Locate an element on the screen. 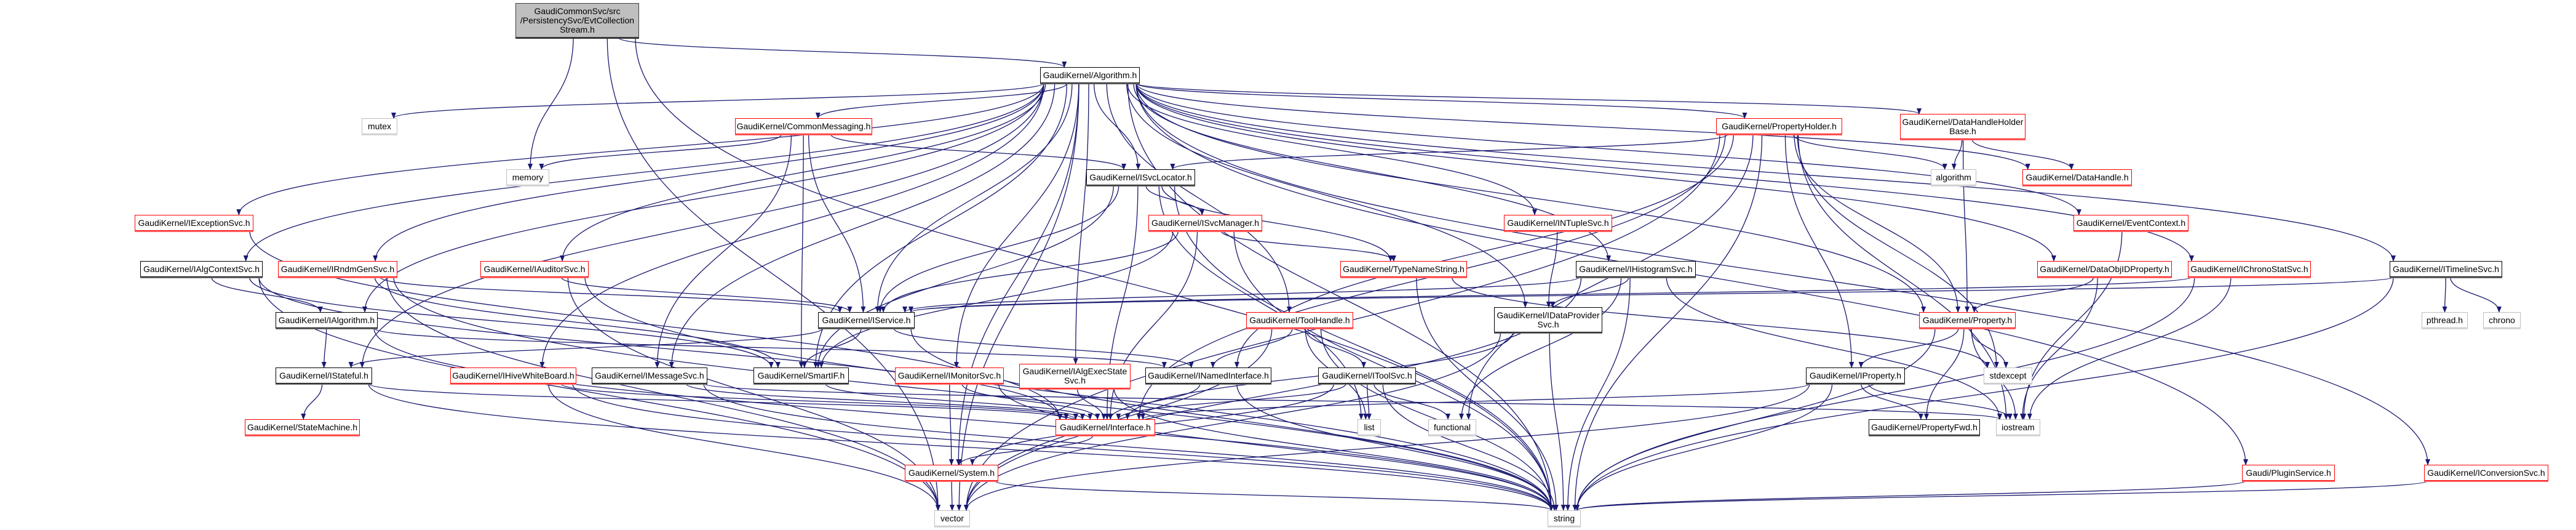 The width and height of the screenshot is (2576, 530). node-iauditor: GaudiKernel/IAuditorSvc.h is located at coordinates (534, 269).